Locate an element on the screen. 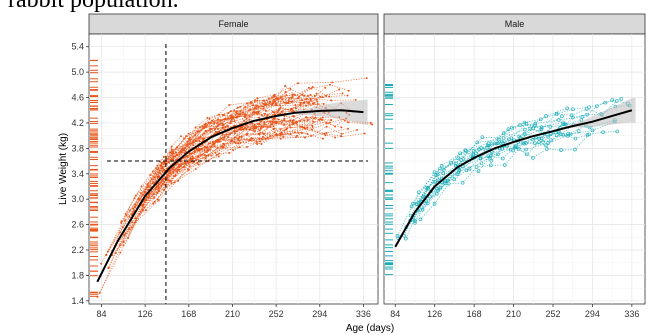 This screenshot has height=335, width=669. y-axis-title: Live Weight (kg) is located at coordinates (63, 169).